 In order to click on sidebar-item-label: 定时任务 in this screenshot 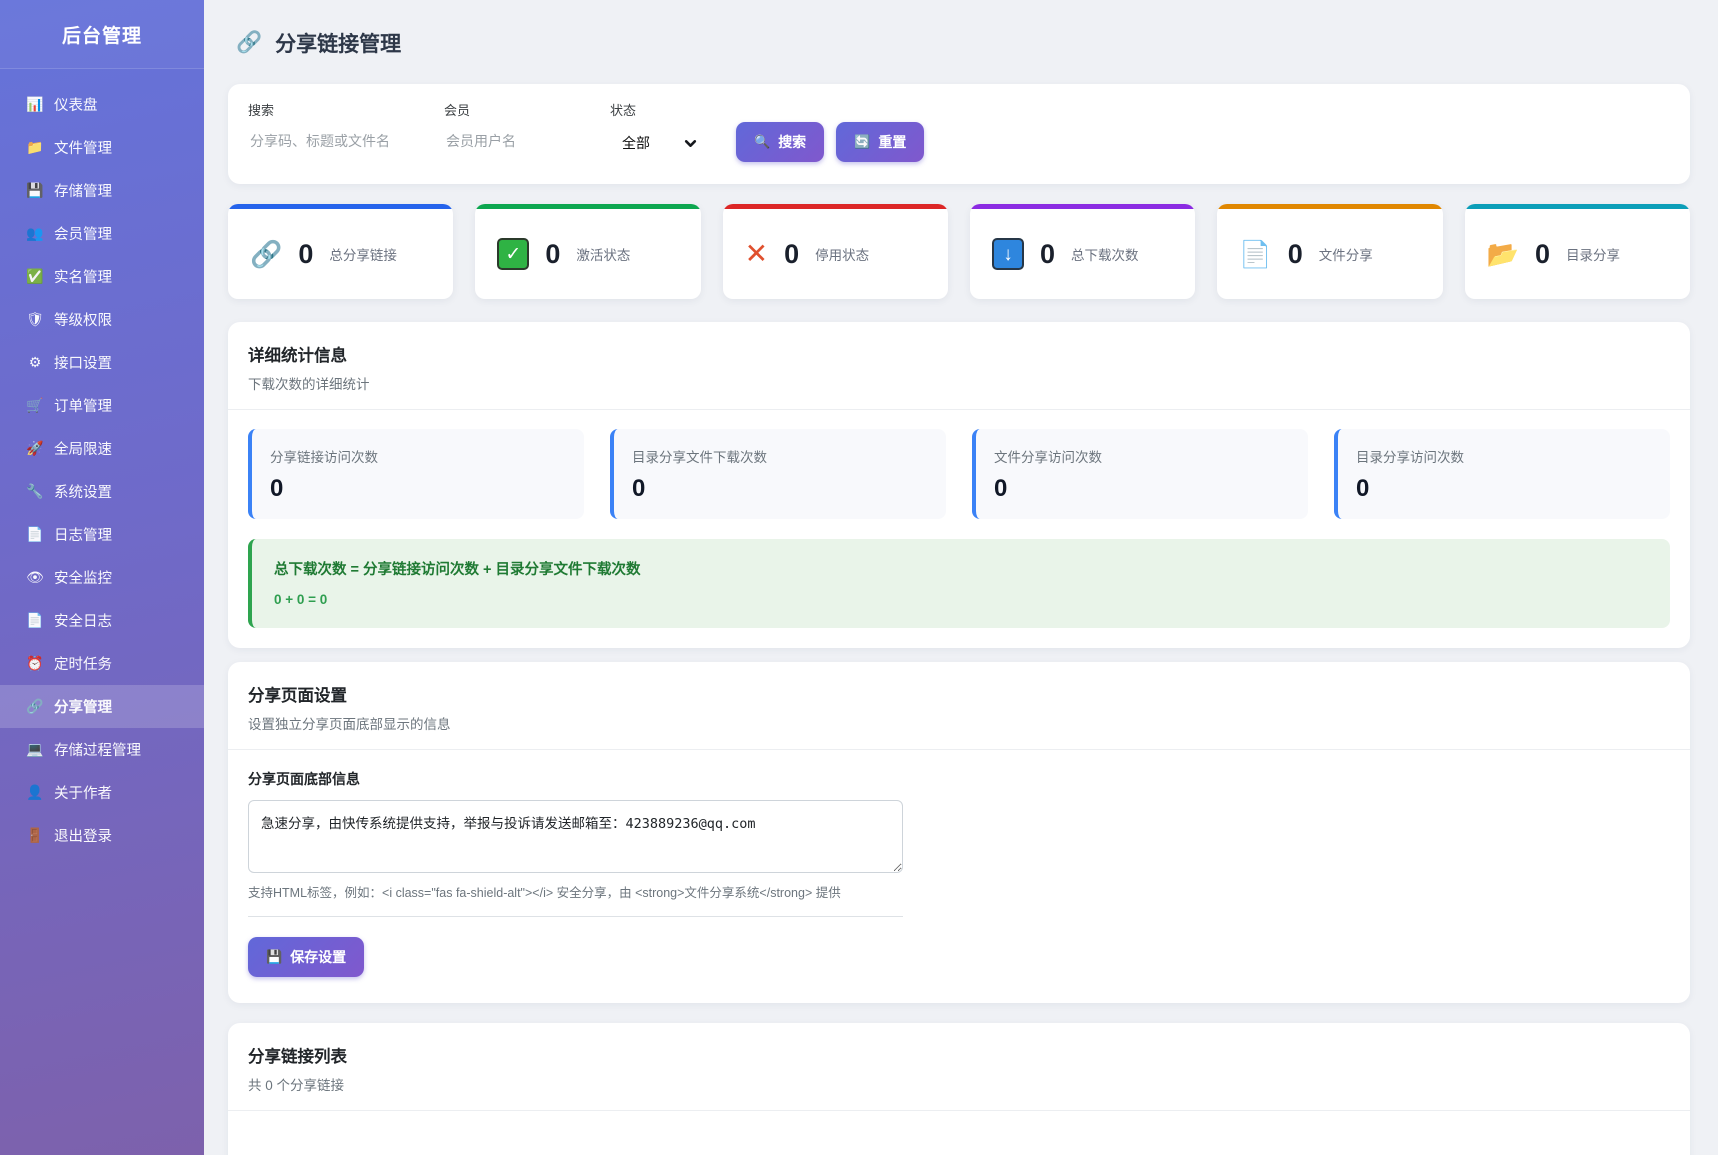, I will do `click(83, 665)`.